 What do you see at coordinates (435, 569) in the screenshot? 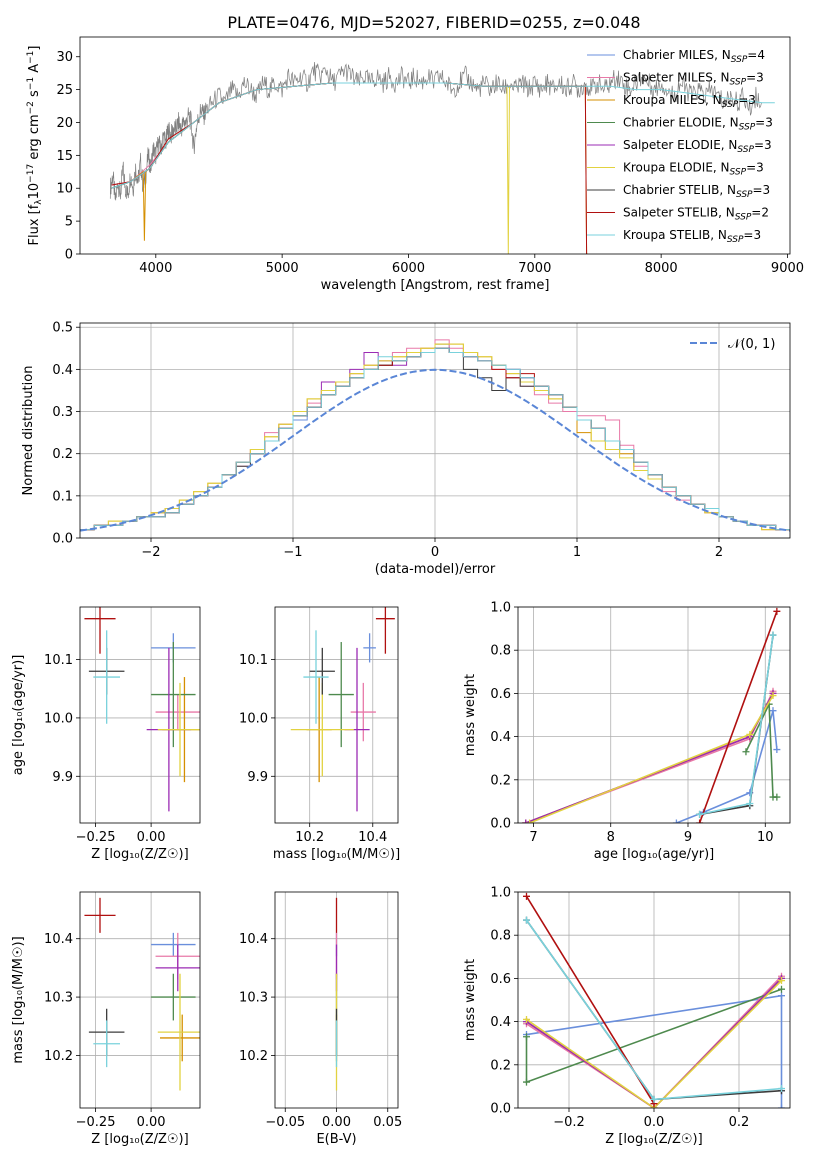
I see `residuals-x-label: (data-model)/error` at bounding box center [435, 569].